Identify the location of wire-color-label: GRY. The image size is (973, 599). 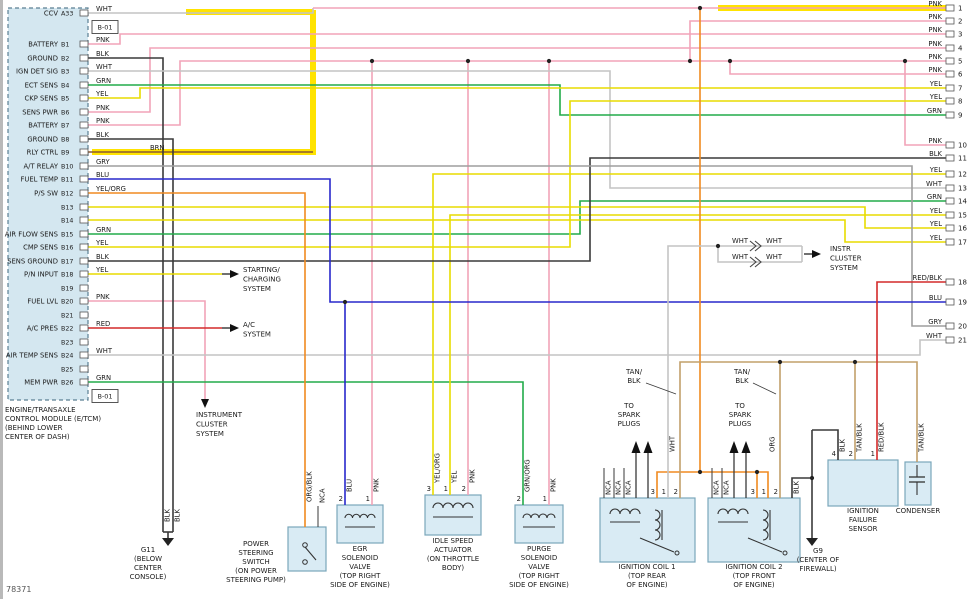
(103, 162).